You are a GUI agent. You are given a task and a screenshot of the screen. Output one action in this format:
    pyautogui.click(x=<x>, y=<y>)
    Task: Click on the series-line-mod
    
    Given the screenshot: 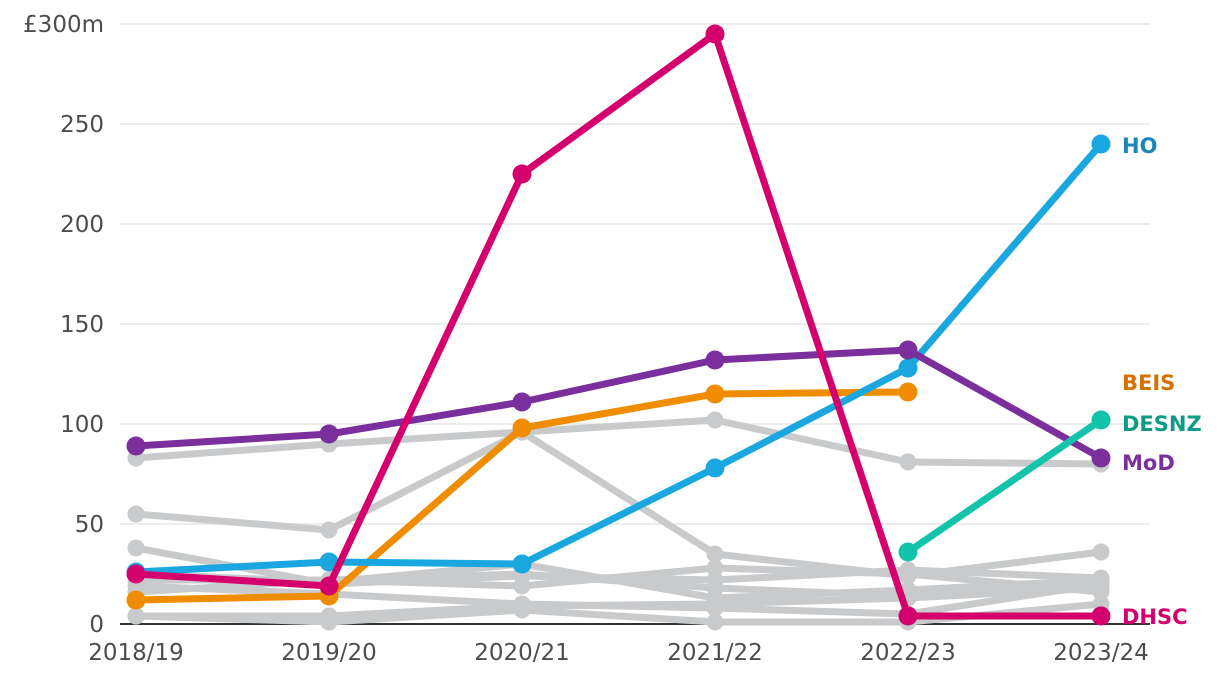 What is the action you would take?
    pyautogui.click(x=618, y=404)
    